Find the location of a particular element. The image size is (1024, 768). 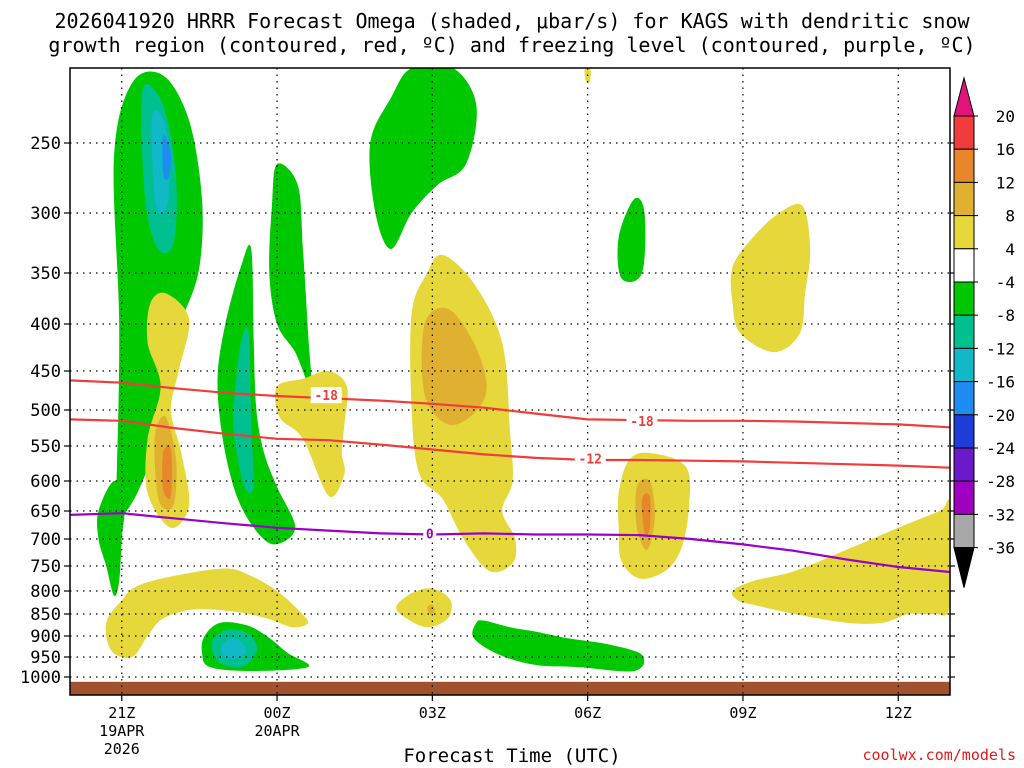

ground-surface is located at coordinates (510, 688).